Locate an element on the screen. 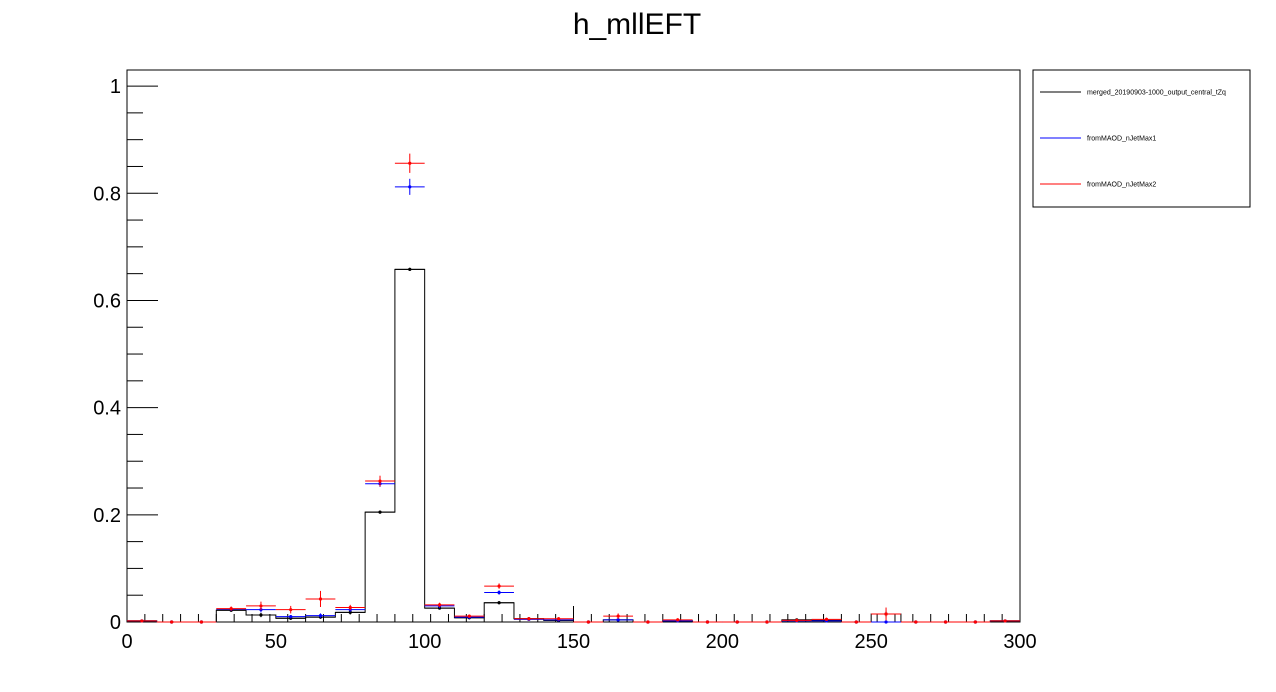  y-tick-label: 0.4 is located at coordinates (107, 409).